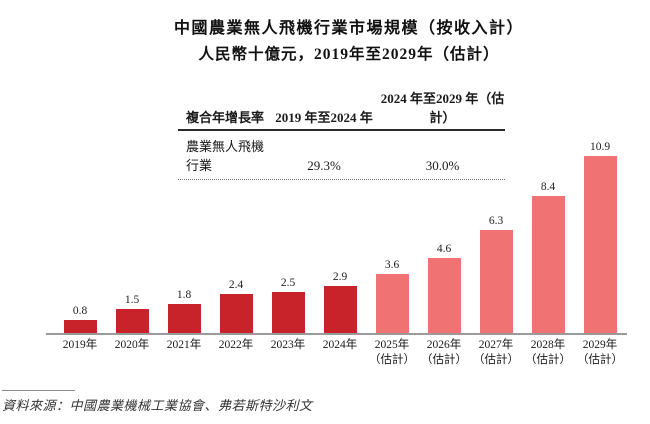 The height and width of the screenshot is (424, 650). I want to click on bar-column-2022: 2.4, so click(236, 237).